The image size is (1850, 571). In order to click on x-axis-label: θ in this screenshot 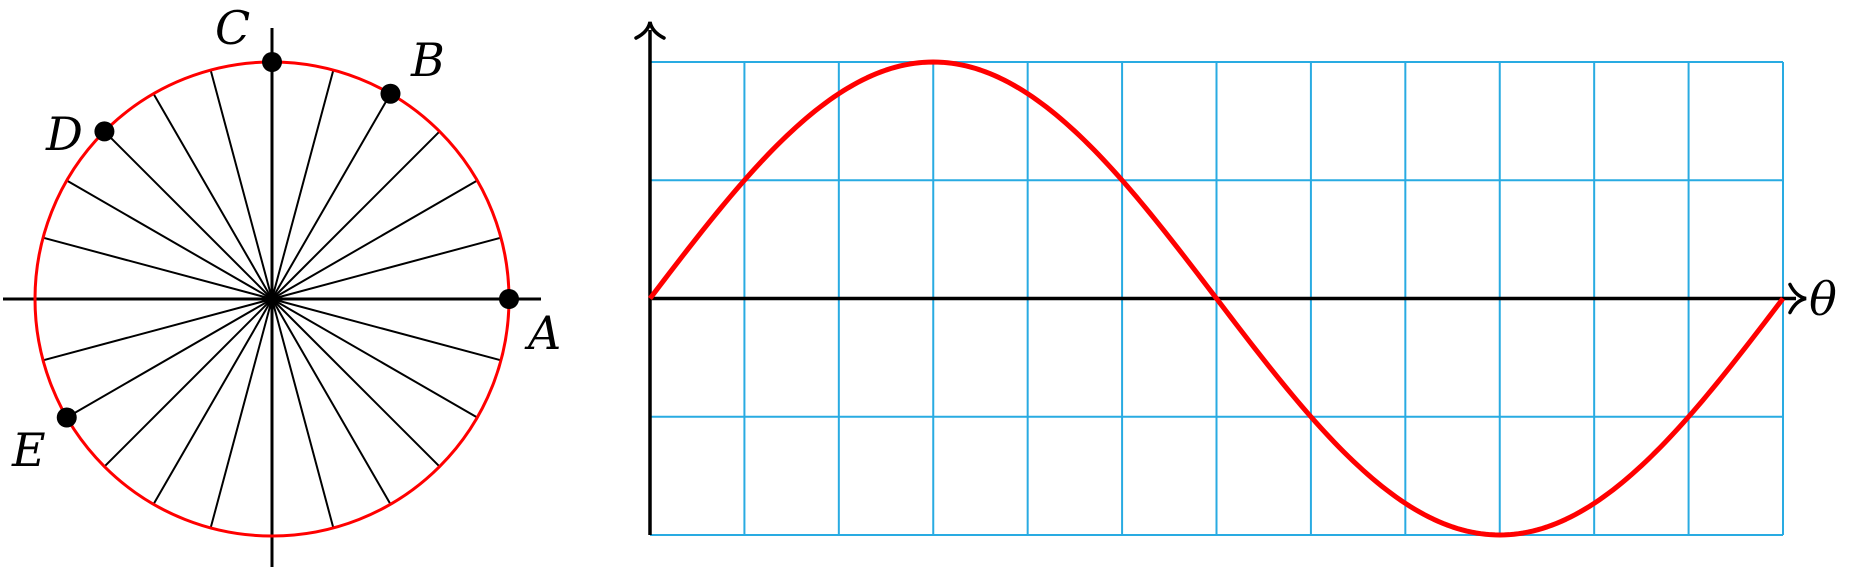, I will do `click(1823, 299)`.